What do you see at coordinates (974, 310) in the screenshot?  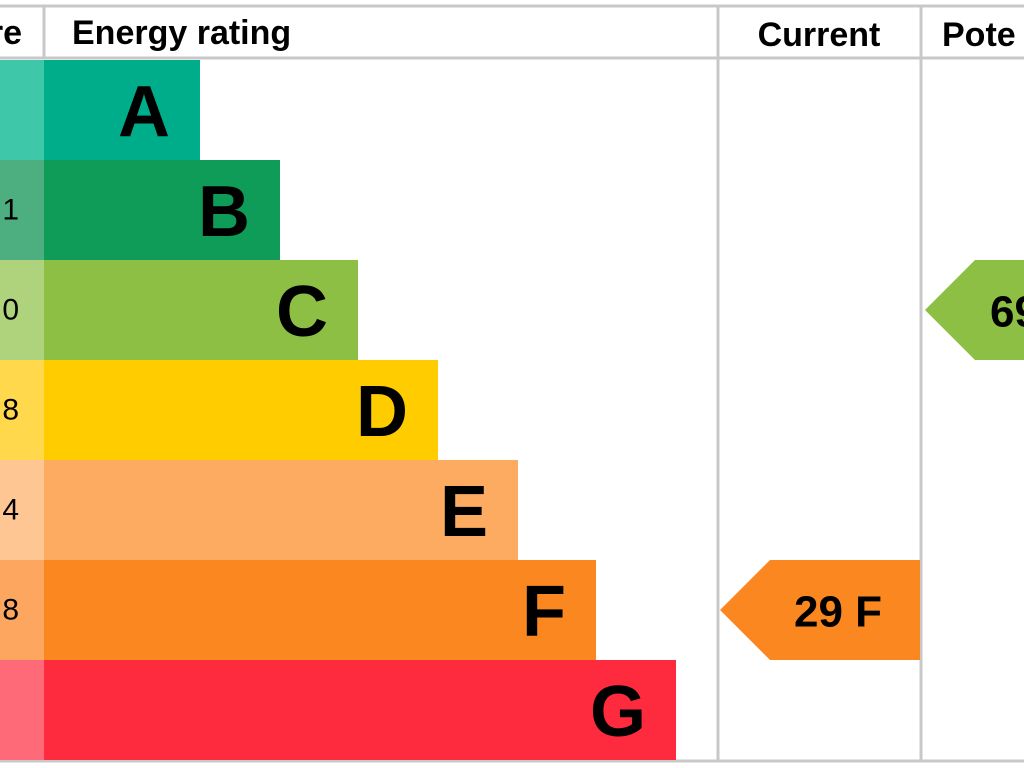 I see `potential-arrow` at bounding box center [974, 310].